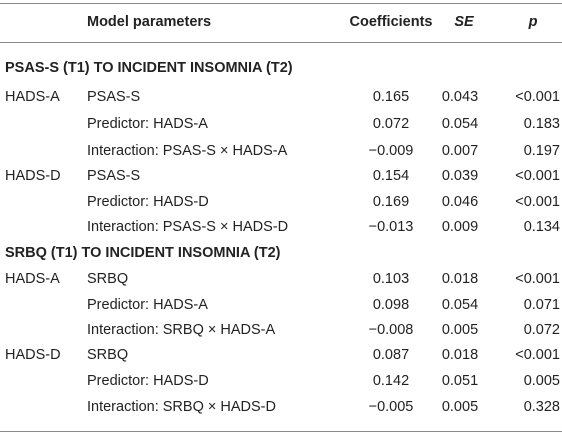 This screenshot has width=562, height=434. What do you see at coordinates (391, 381) in the screenshot?
I see `row-coef: 0.142` at bounding box center [391, 381].